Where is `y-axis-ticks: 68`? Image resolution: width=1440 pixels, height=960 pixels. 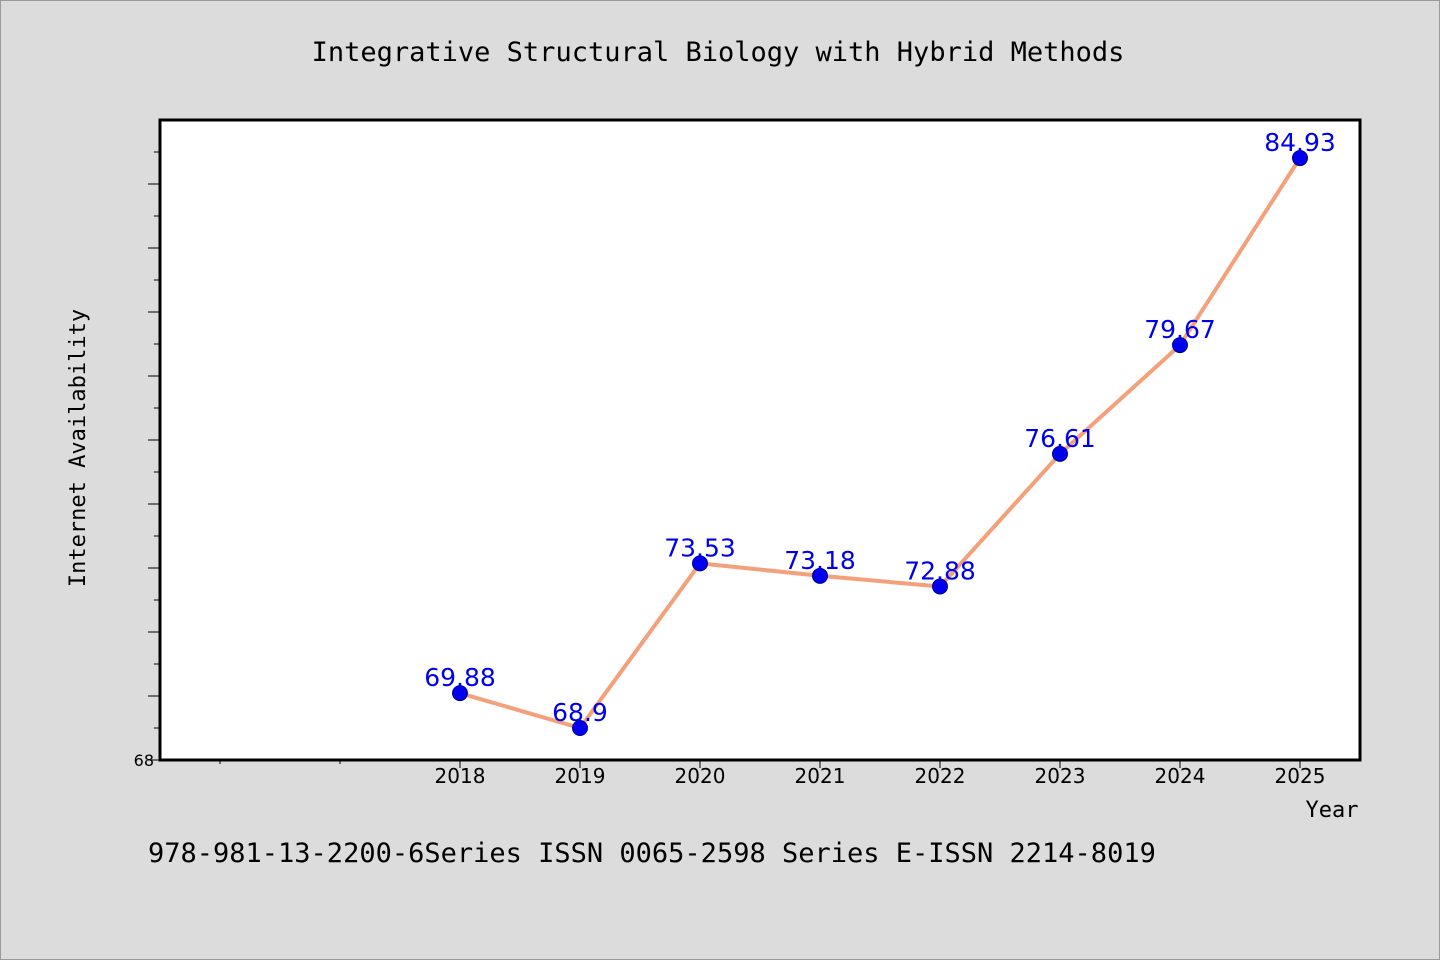
y-axis-ticks: 68 is located at coordinates (147, 460).